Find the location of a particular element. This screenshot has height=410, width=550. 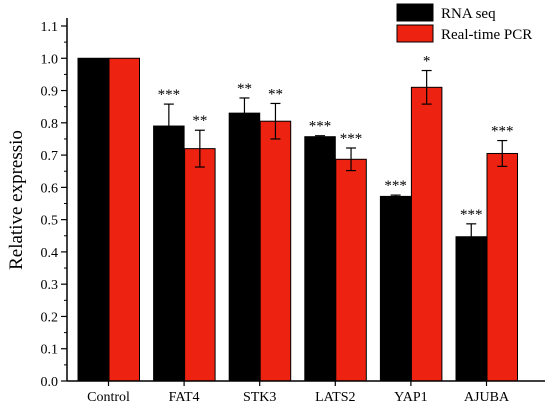

bar-0-ajuba is located at coordinates (471, 309).